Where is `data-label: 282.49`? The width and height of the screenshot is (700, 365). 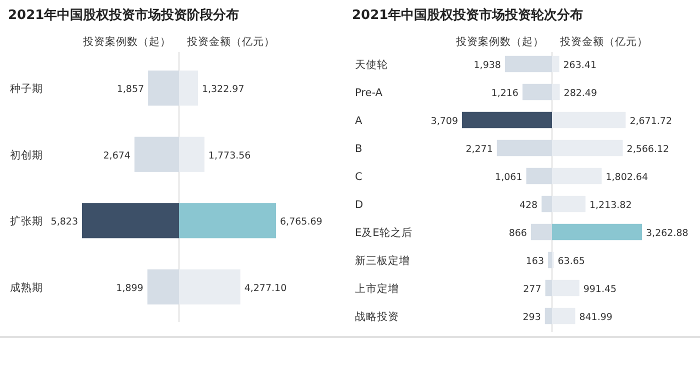 data-label: 282.49 is located at coordinates (581, 93).